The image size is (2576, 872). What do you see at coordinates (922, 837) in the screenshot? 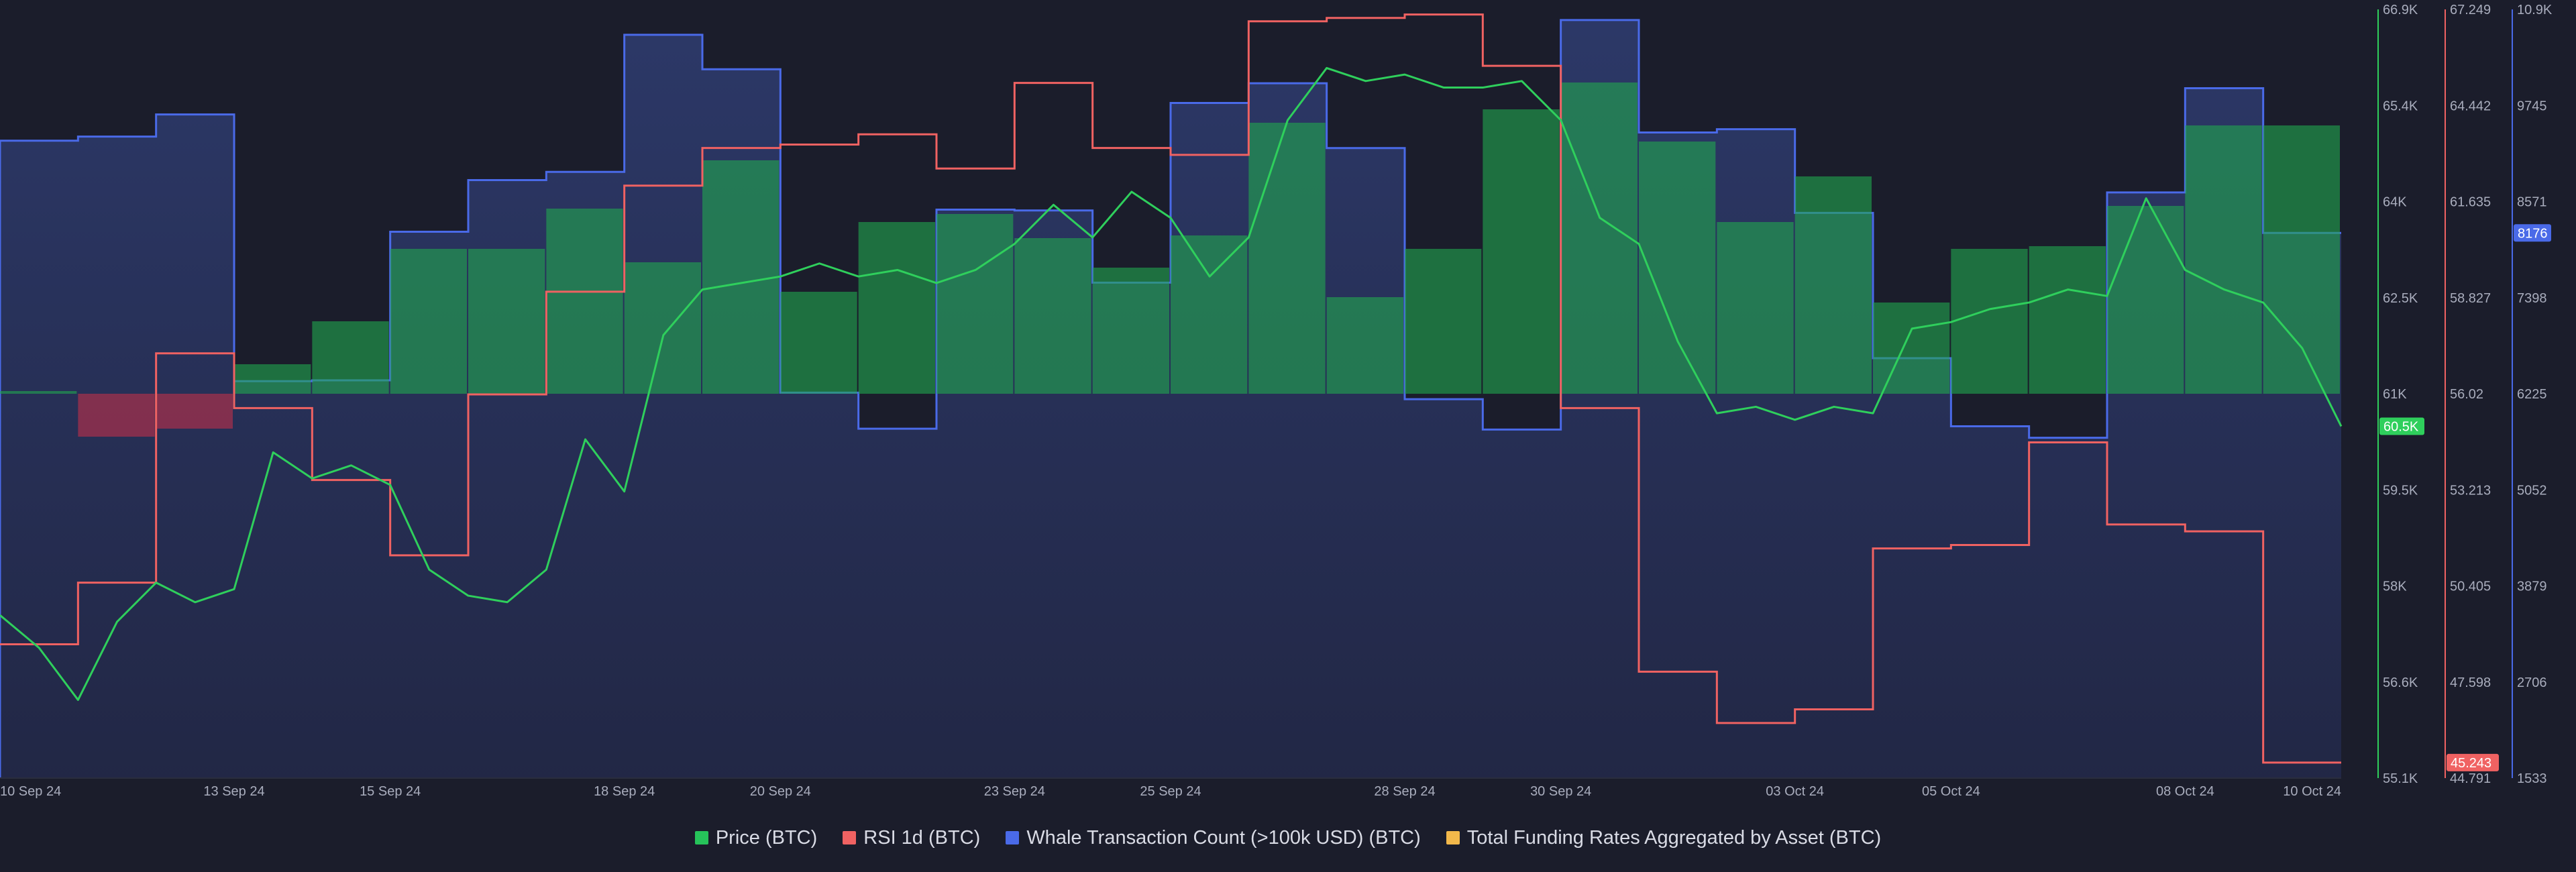
I see `legend-label-rsi: RSI 1d (BTC)` at bounding box center [922, 837].